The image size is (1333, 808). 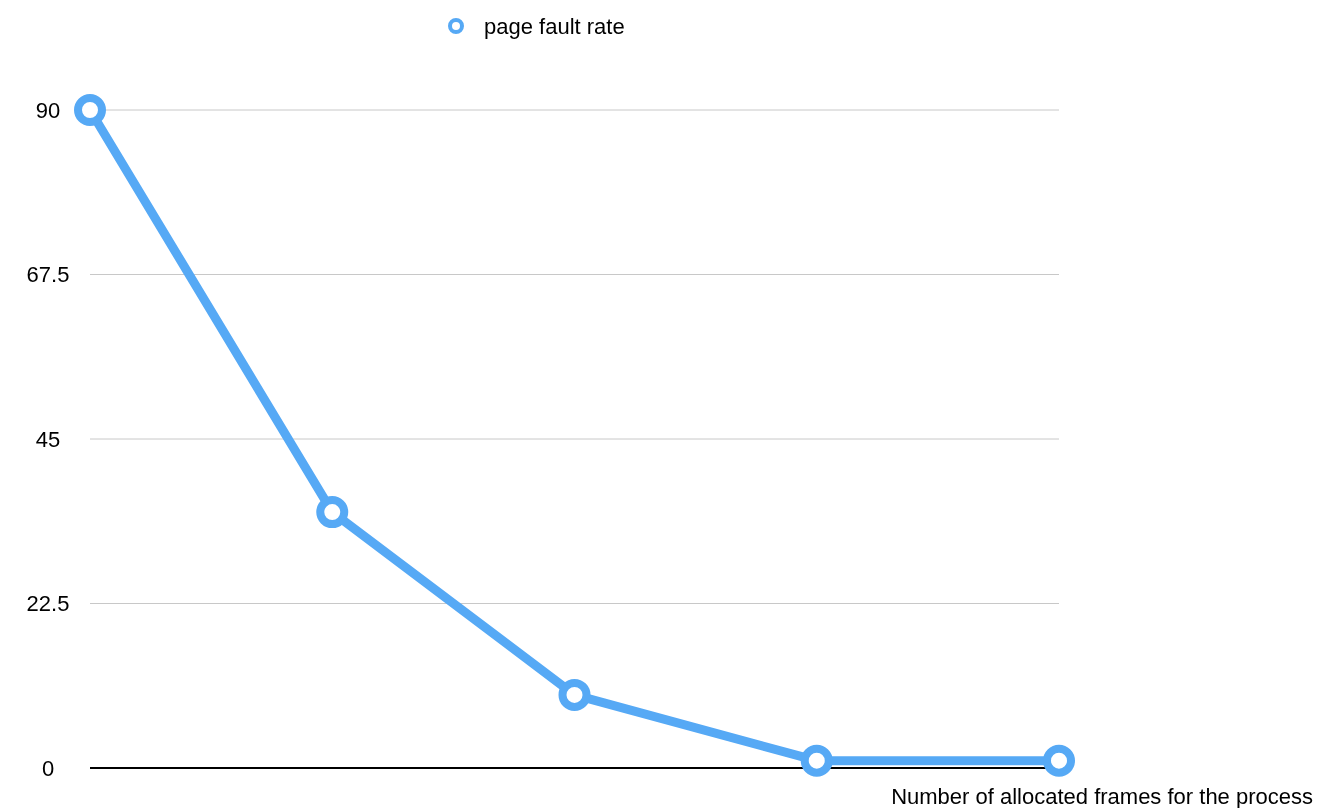 I want to click on legend-label: page fault rate, so click(x=554, y=26).